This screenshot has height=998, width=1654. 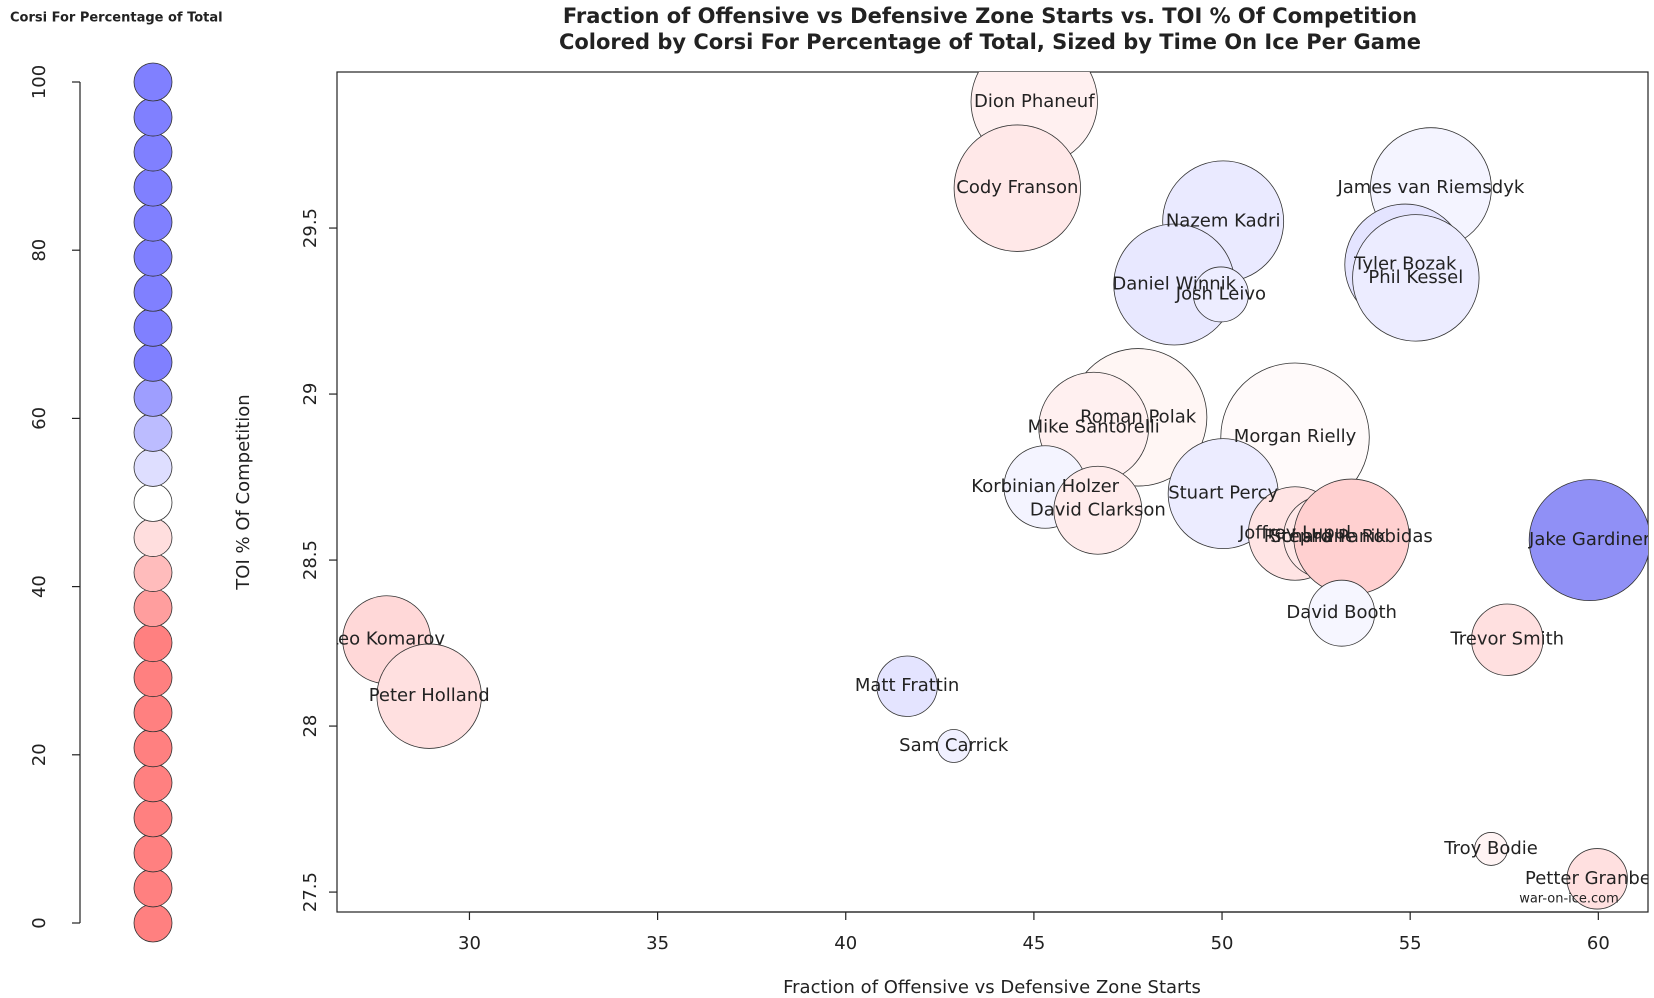 I want to click on x-tick-label: 40, so click(x=845, y=943).